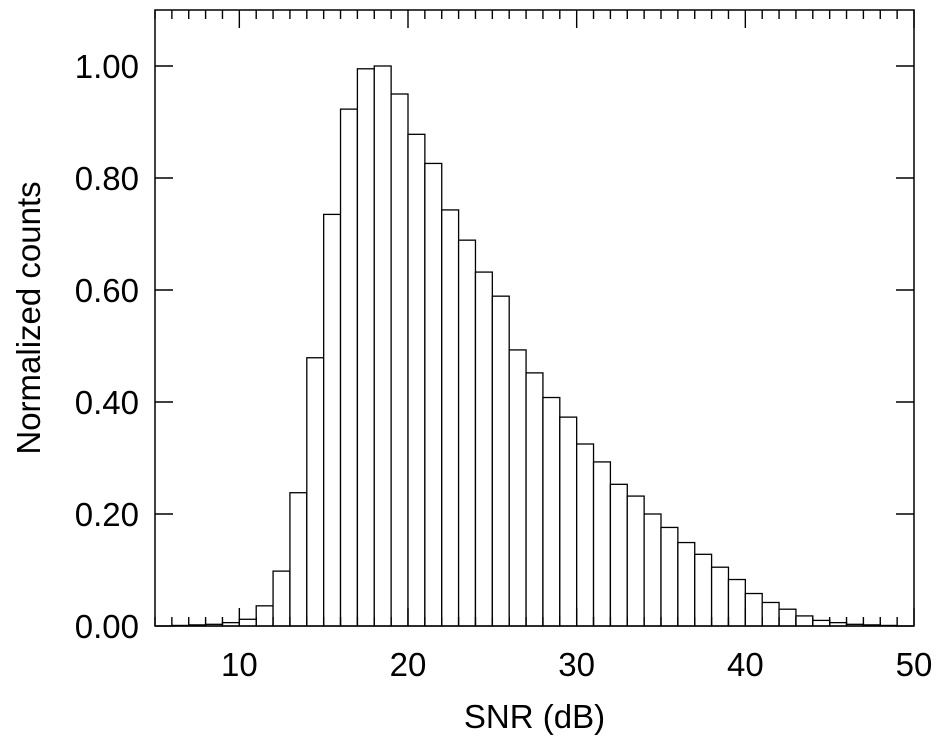  What do you see at coordinates (107, 178) in the screenshot?
I see `y-tick-label: 0.80` at bounding box center [107, 178].